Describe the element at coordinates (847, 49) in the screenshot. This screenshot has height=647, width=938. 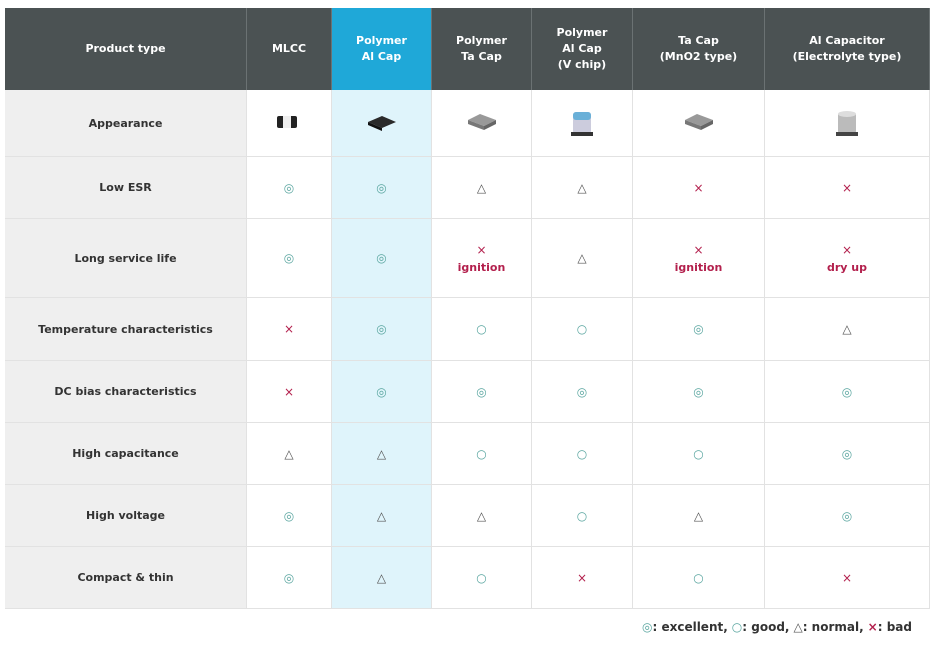
I see `header-cell: Al Capacitor (Electrolyte type)` at that location.